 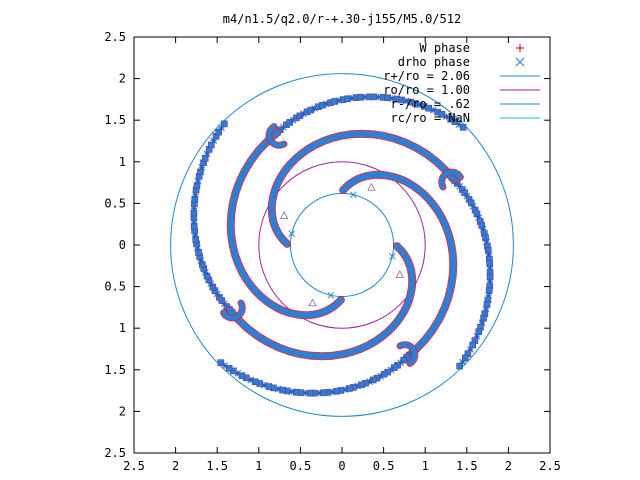 I want to click on reference-circle, so click(x=342, y=245).